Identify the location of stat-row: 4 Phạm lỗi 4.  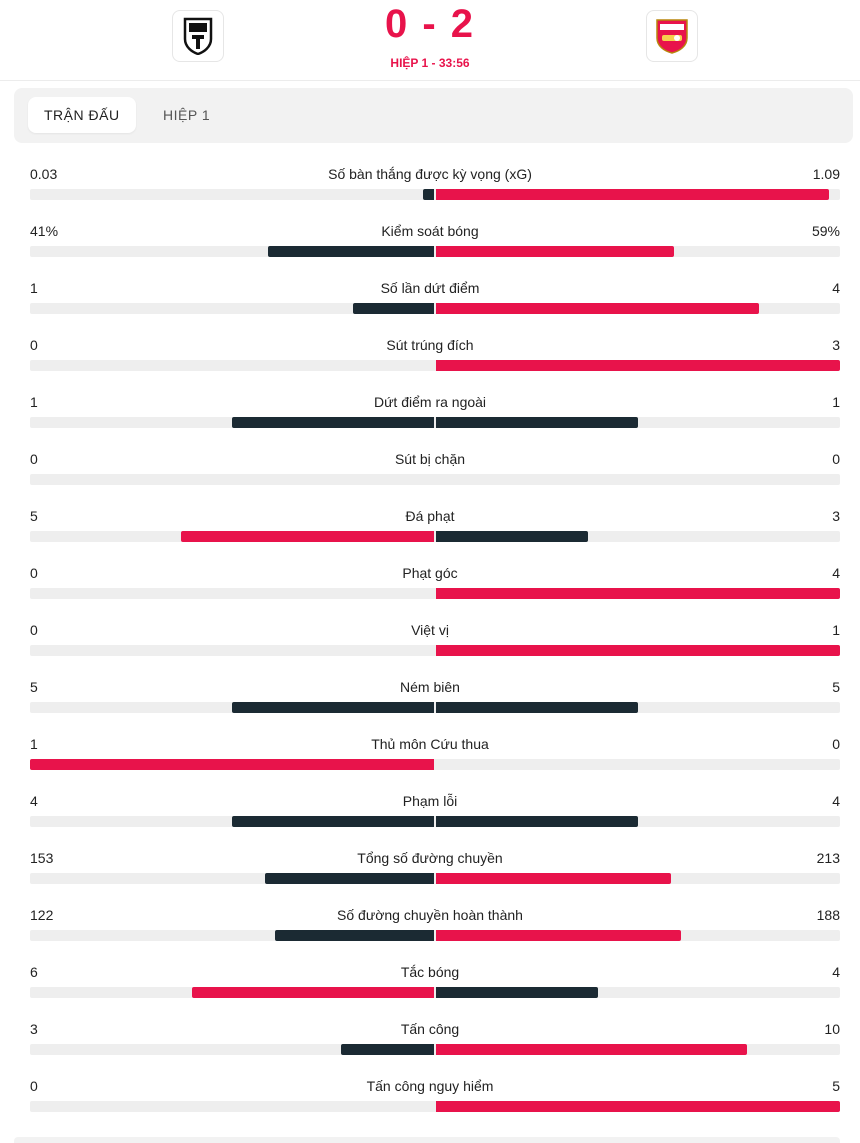
(430, 815).